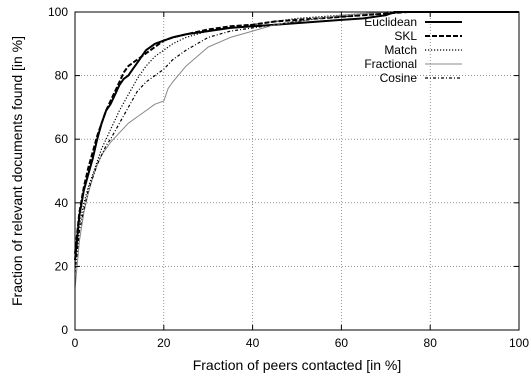  I want to click on legend-label-match: Match, so click(400, 50).